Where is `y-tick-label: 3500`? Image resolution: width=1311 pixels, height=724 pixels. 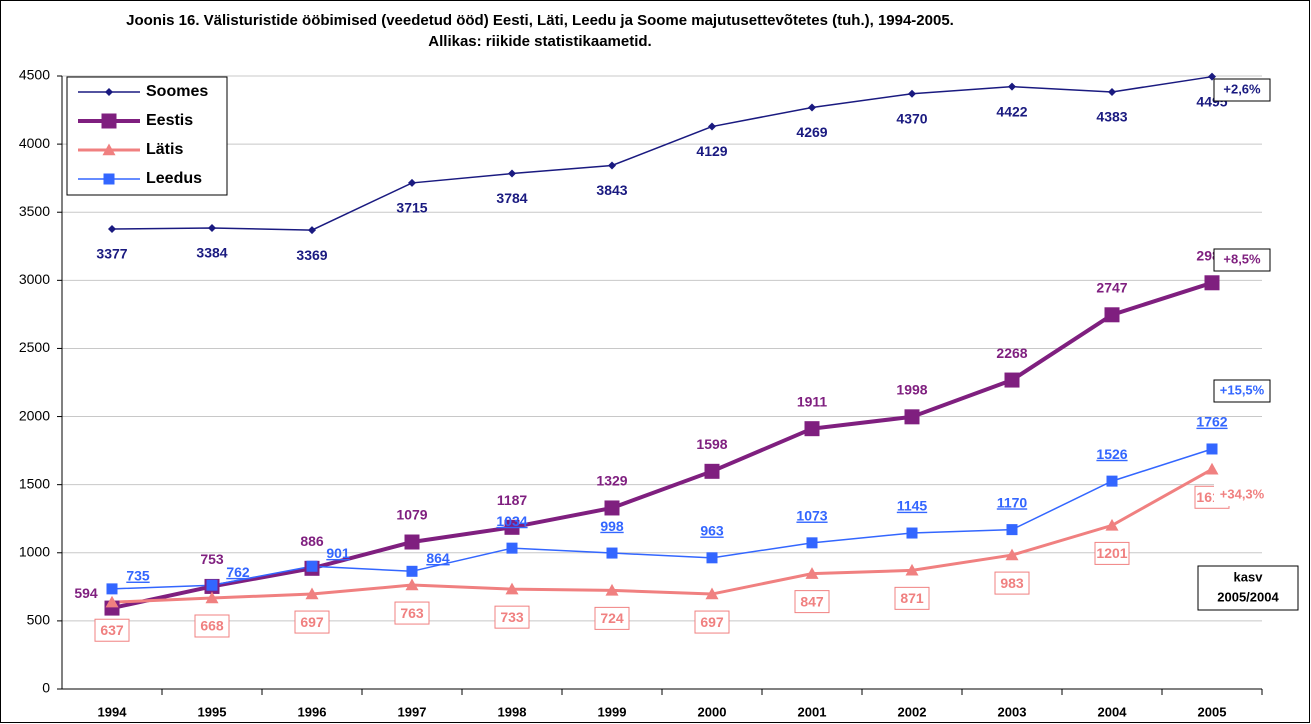
y-tick-label: 3500 is located at coordinates (34, 211).